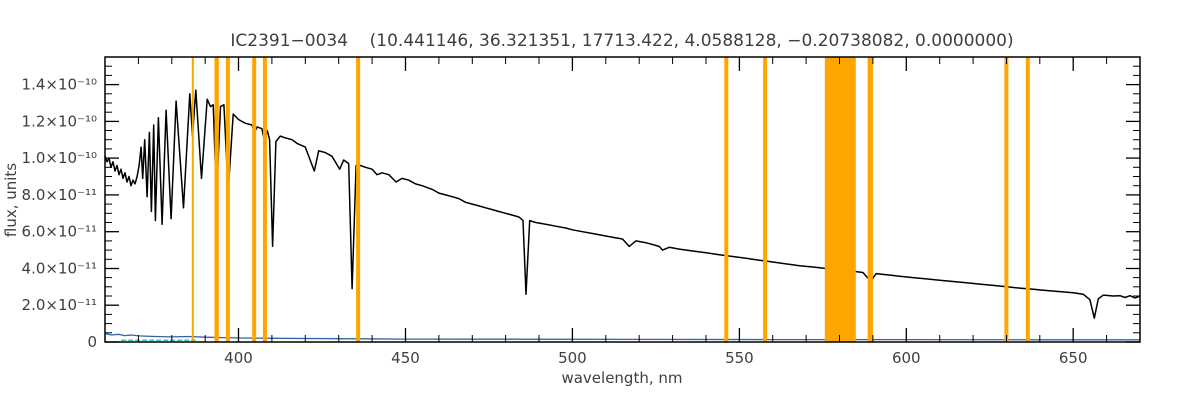 Image resolution: width=1200 pixels, height=400 pixels. I want to click on x-tick-label: 400, so click(238, 358).